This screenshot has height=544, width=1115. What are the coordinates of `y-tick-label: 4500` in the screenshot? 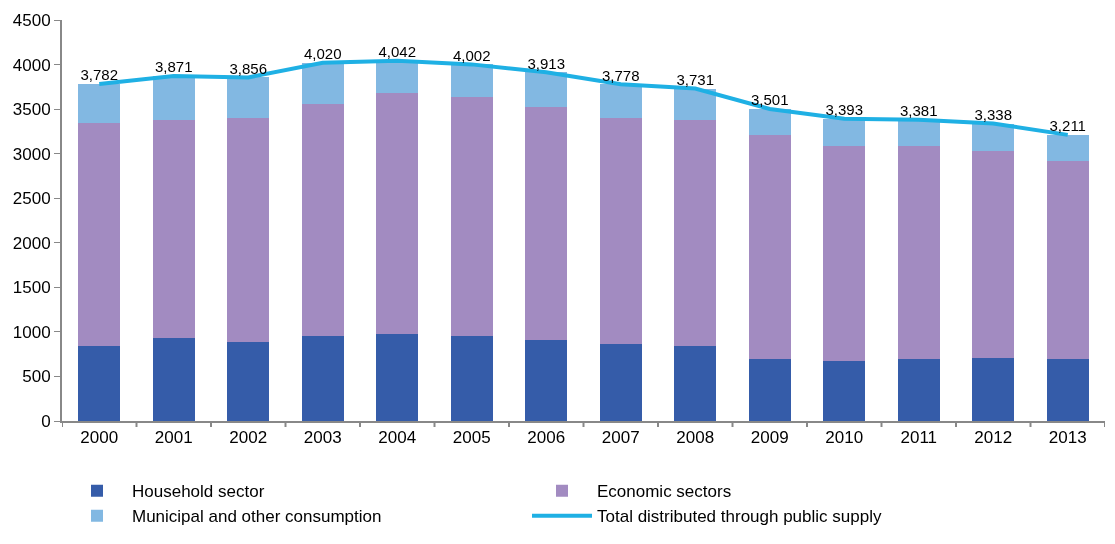 It's located at (31, 20).